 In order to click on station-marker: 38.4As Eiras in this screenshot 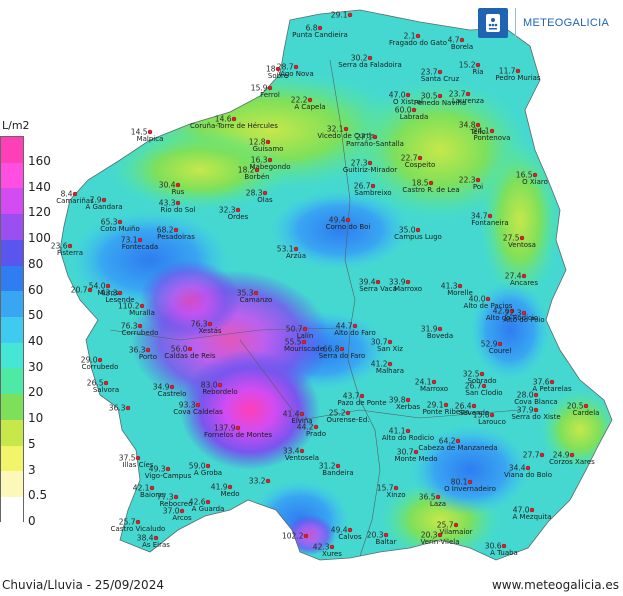, I will do `click(153, 542)`.